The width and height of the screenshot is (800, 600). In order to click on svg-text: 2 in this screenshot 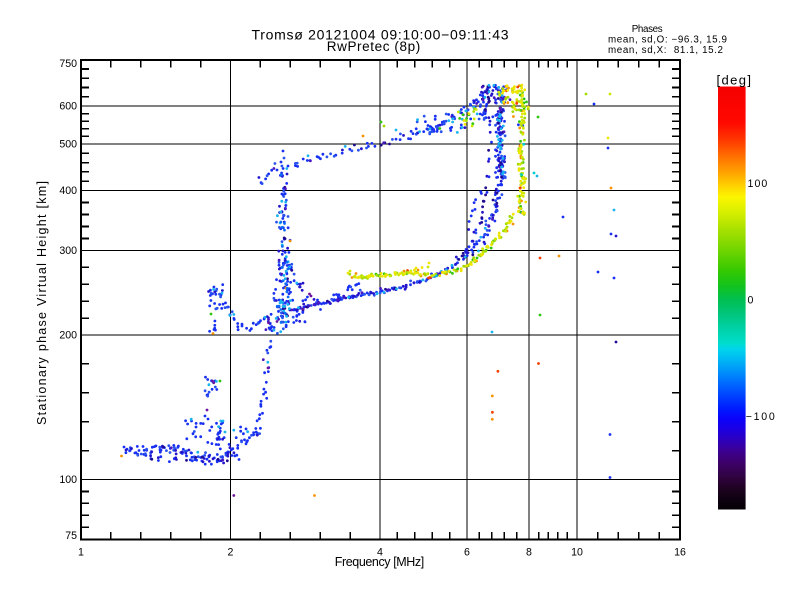, I will do `click(231, 553)`.